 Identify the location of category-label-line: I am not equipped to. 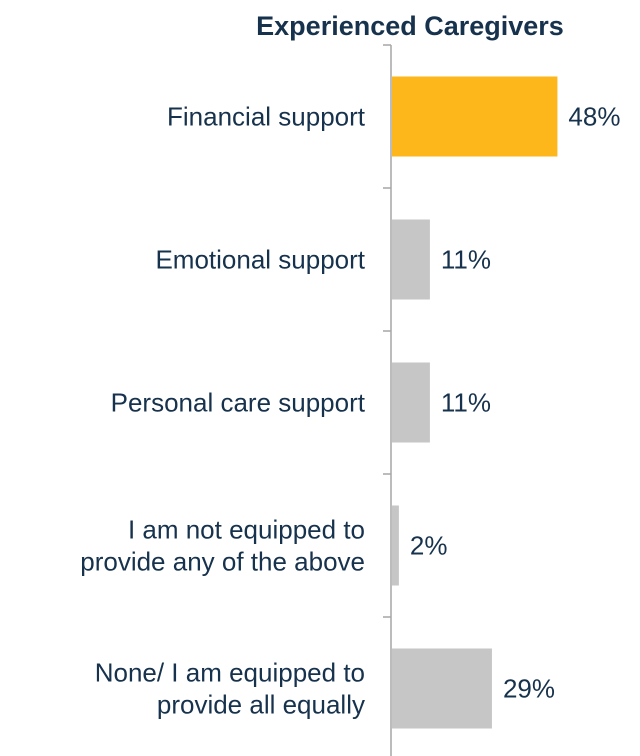
(246, 530).